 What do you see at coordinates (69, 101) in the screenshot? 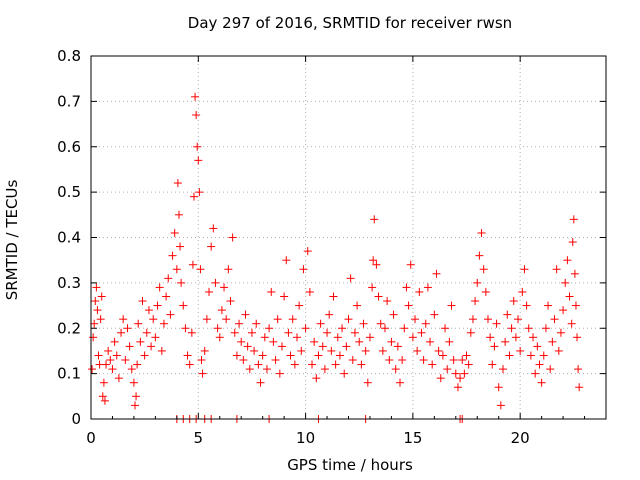
I see `y-tick-label: 0.7` at bounding box center [69, 101].